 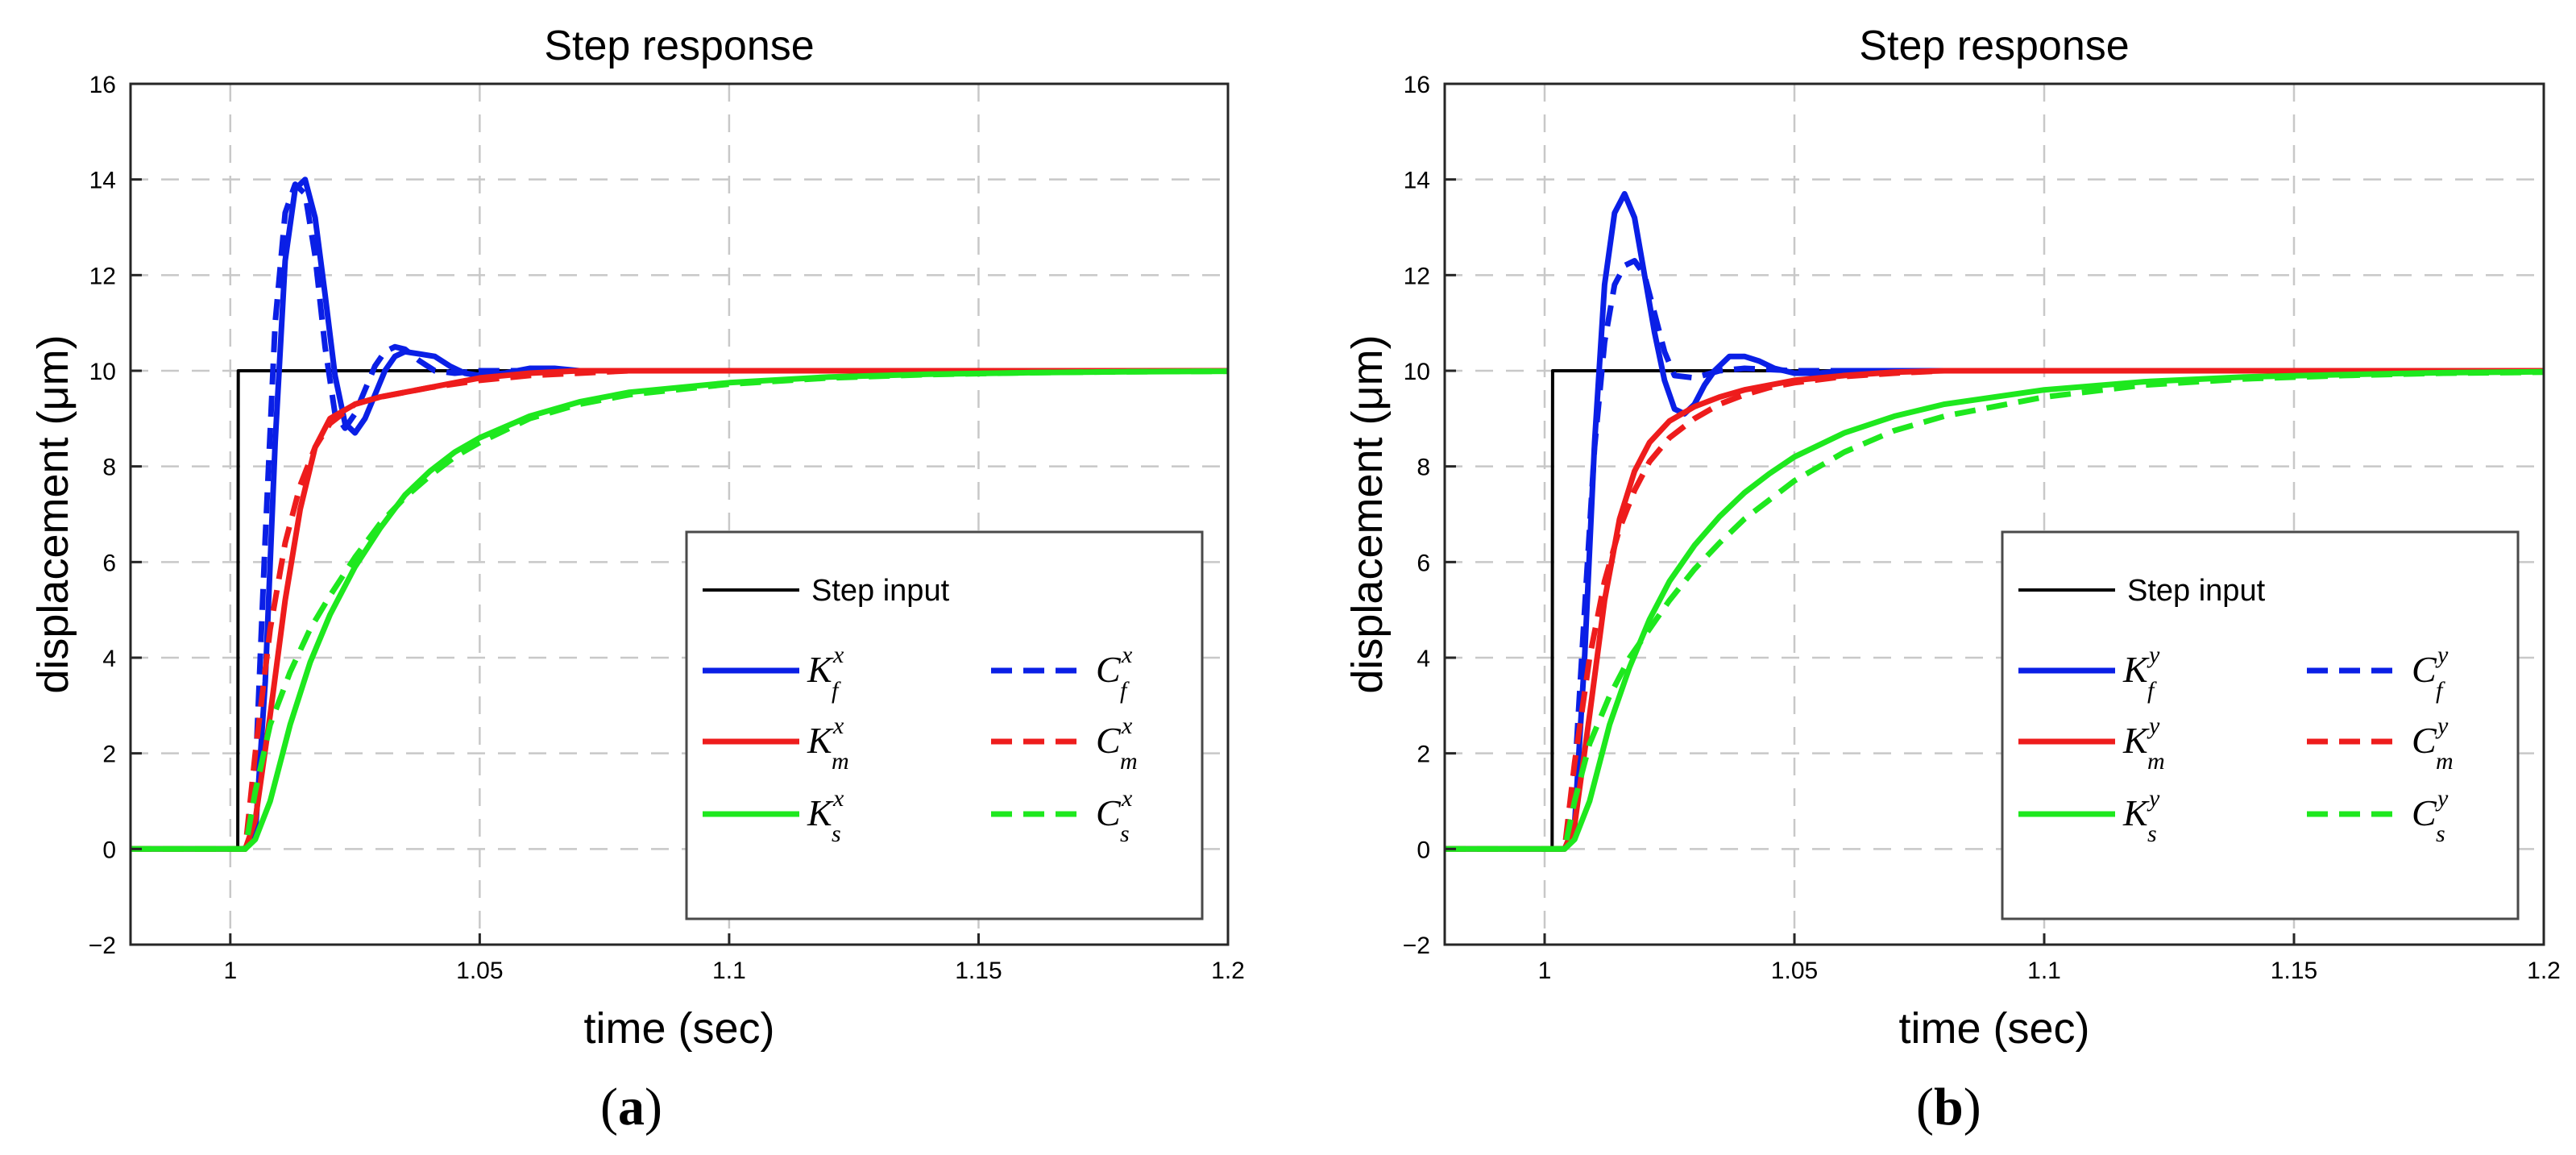 I want to click on panel-caption: (a), so click(x=631, y=1107).